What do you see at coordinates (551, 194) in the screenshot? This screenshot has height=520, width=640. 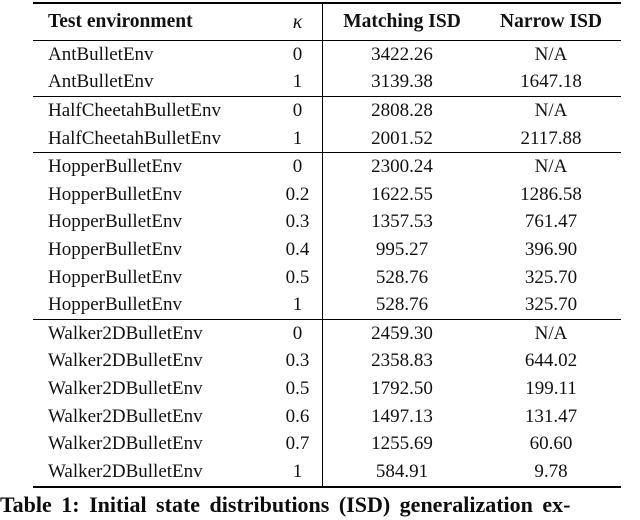 I see `cell-narrow-isd: 1286.58` at bounding box center [551, 194].